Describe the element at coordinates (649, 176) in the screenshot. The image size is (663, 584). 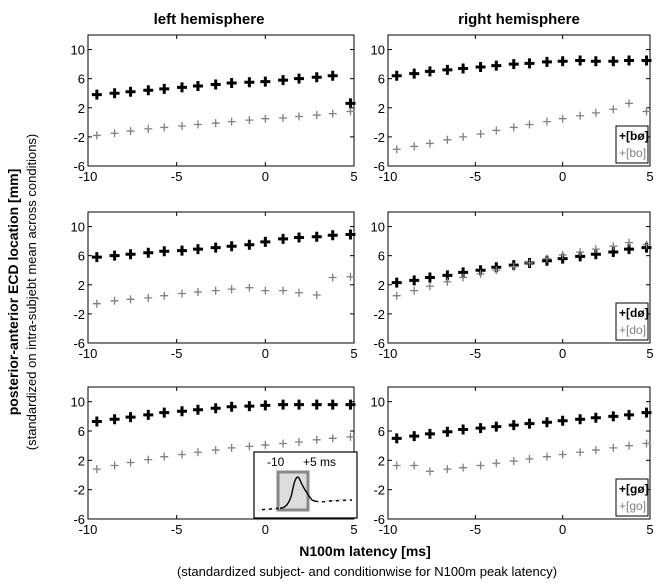
I see `x-tick-label: 5` at that location.